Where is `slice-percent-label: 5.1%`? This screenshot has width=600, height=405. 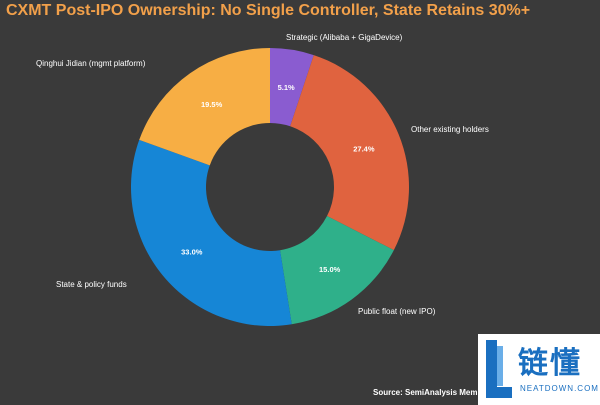
slice-percent-label: 5.1% is located at coordinates (286, 87).